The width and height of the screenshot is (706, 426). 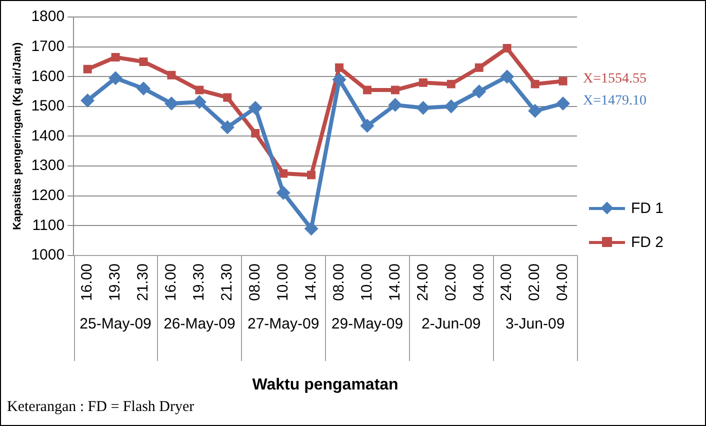 I want to click on y-tick-label: 1400, so click(x=48, y=135).